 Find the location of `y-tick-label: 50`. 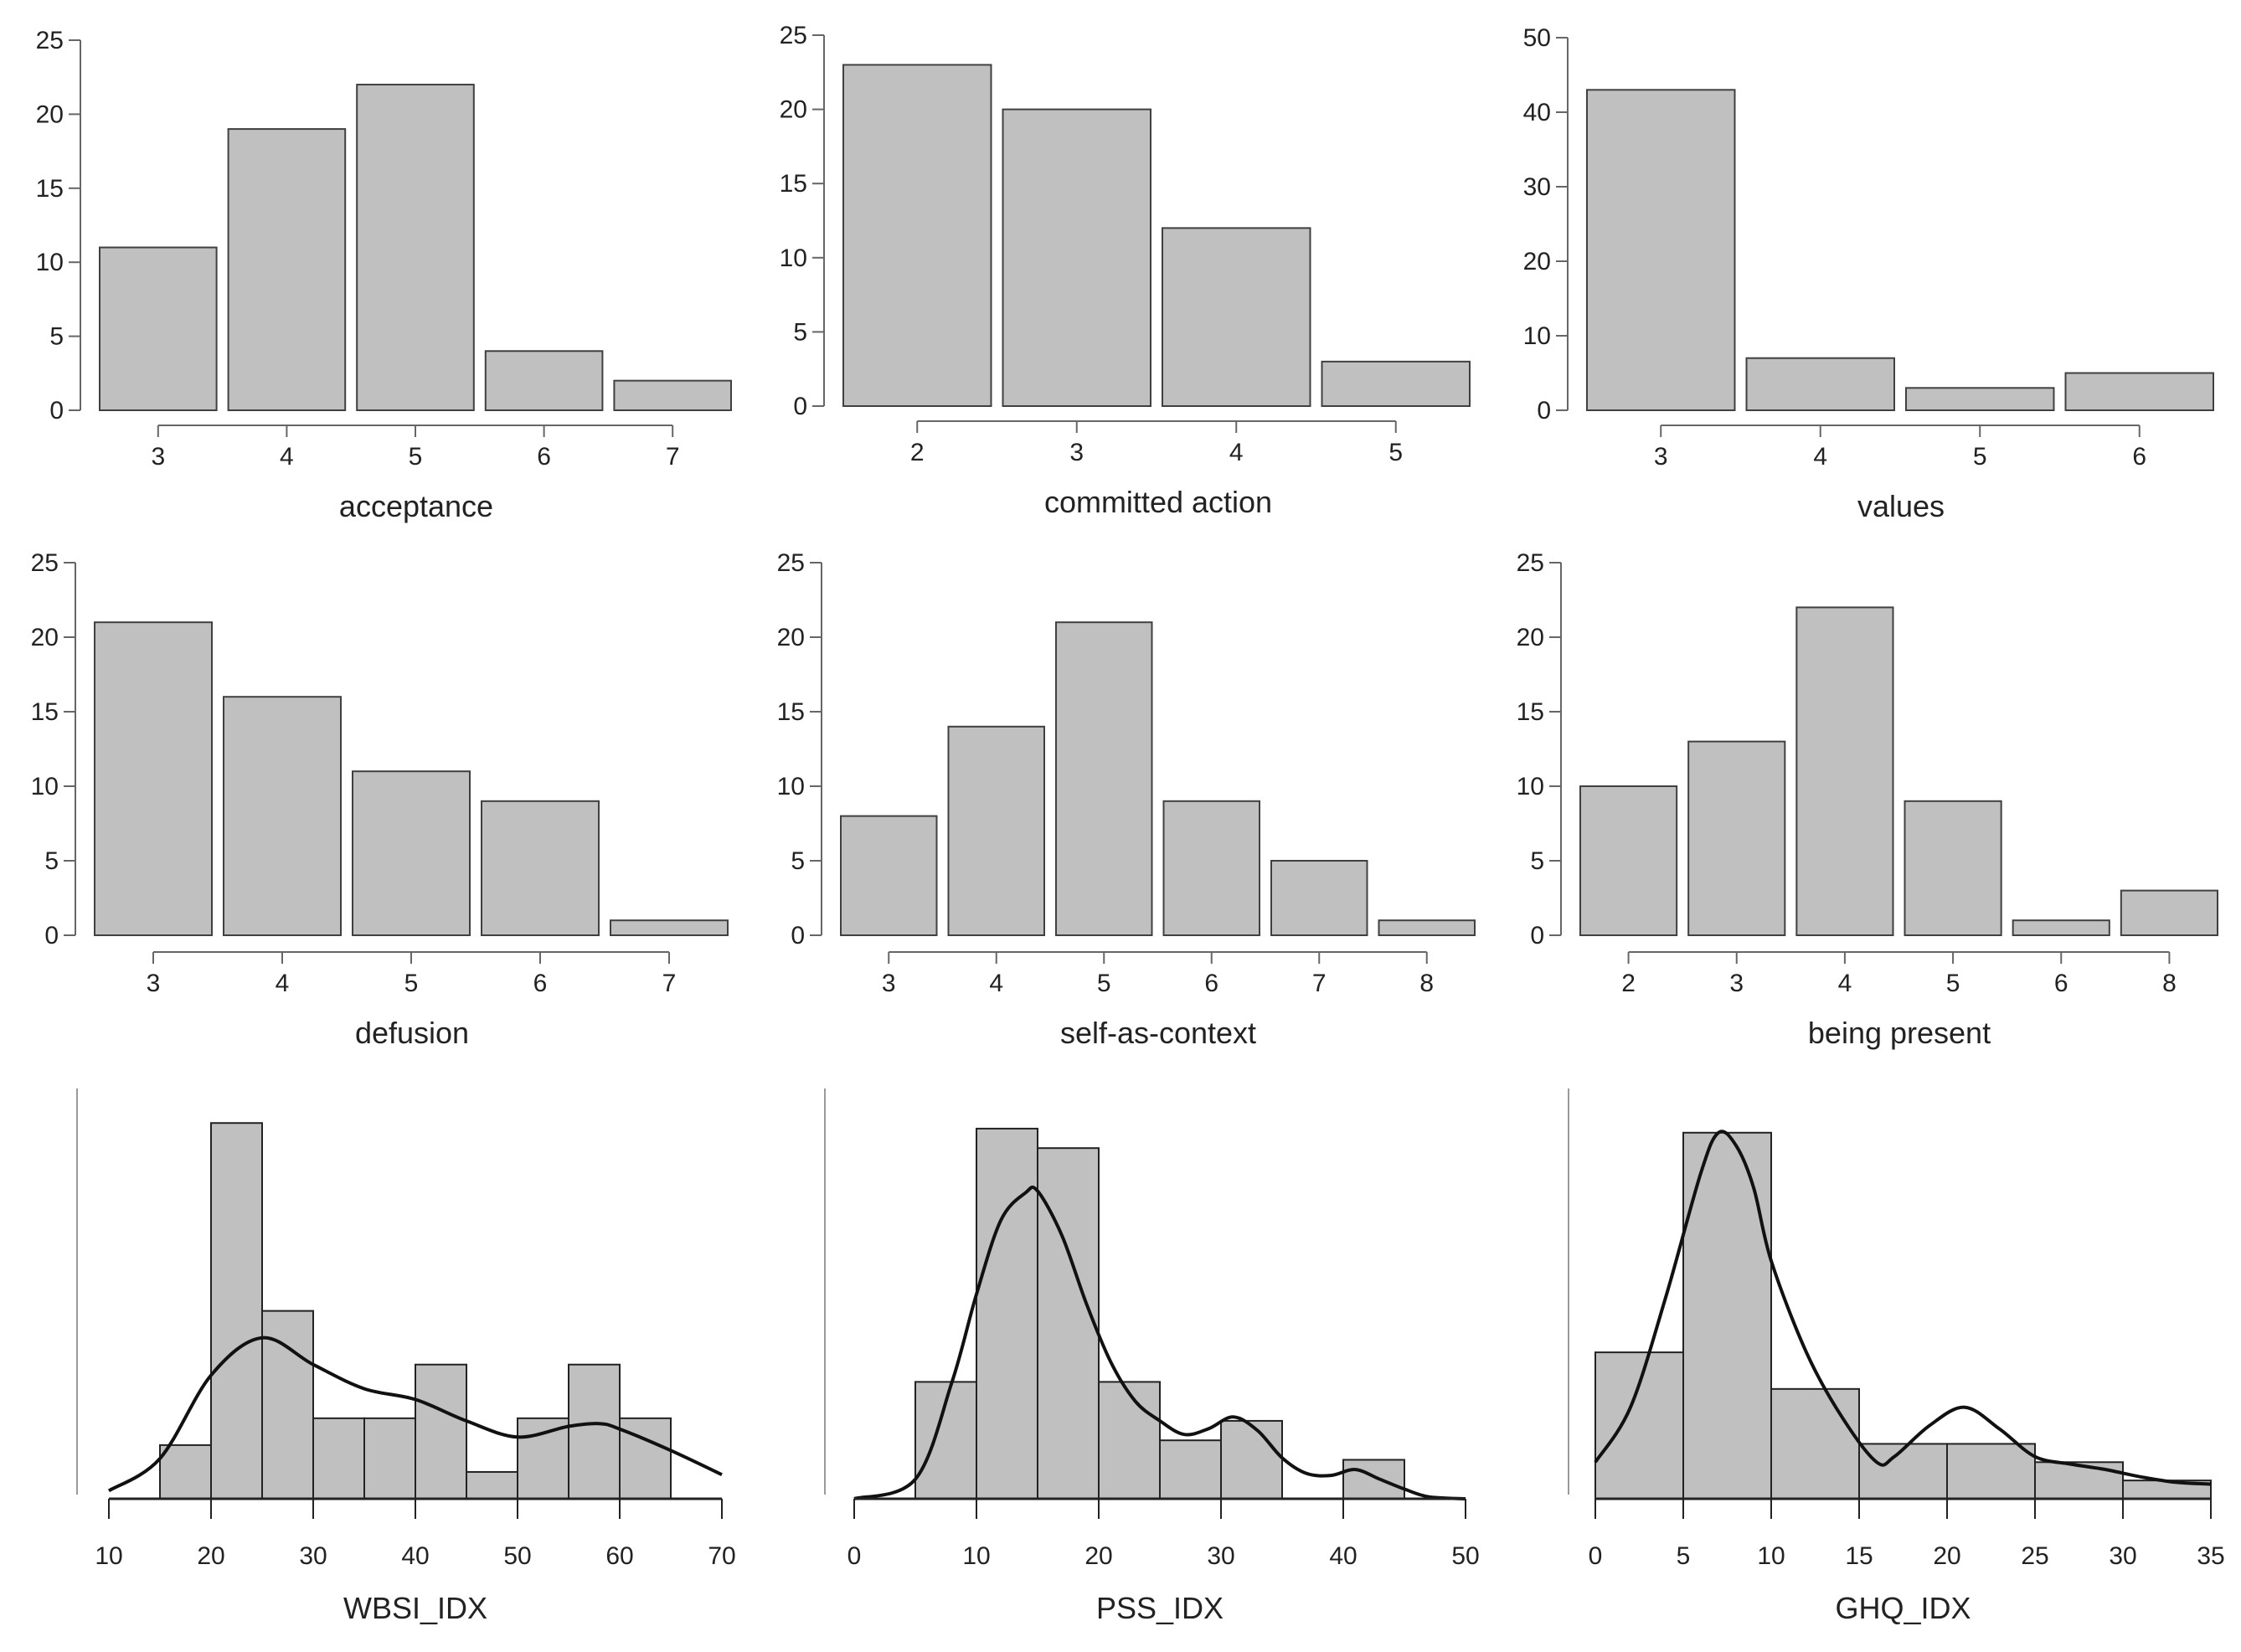

y-tick-label: 50 is located at coordinates (1537, 38).